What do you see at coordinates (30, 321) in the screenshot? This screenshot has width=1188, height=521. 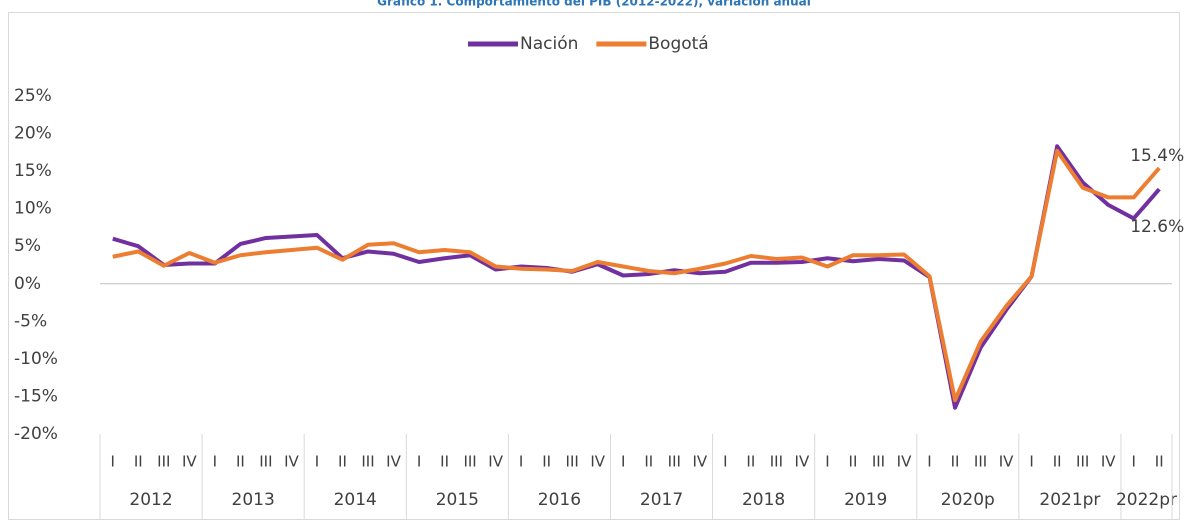 I see `y-tick-label: -5%` at bounding box center [30, 321].